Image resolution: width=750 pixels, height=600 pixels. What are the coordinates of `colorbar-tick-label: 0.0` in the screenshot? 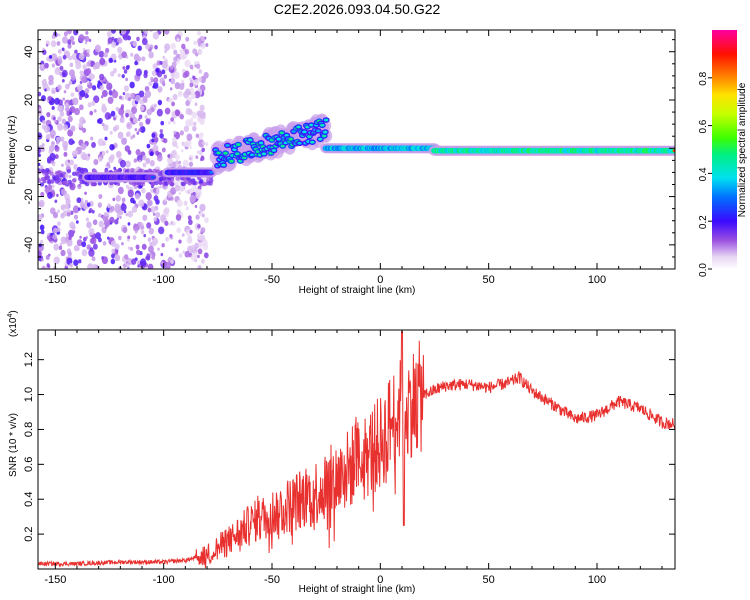 It's located at (703, 270).